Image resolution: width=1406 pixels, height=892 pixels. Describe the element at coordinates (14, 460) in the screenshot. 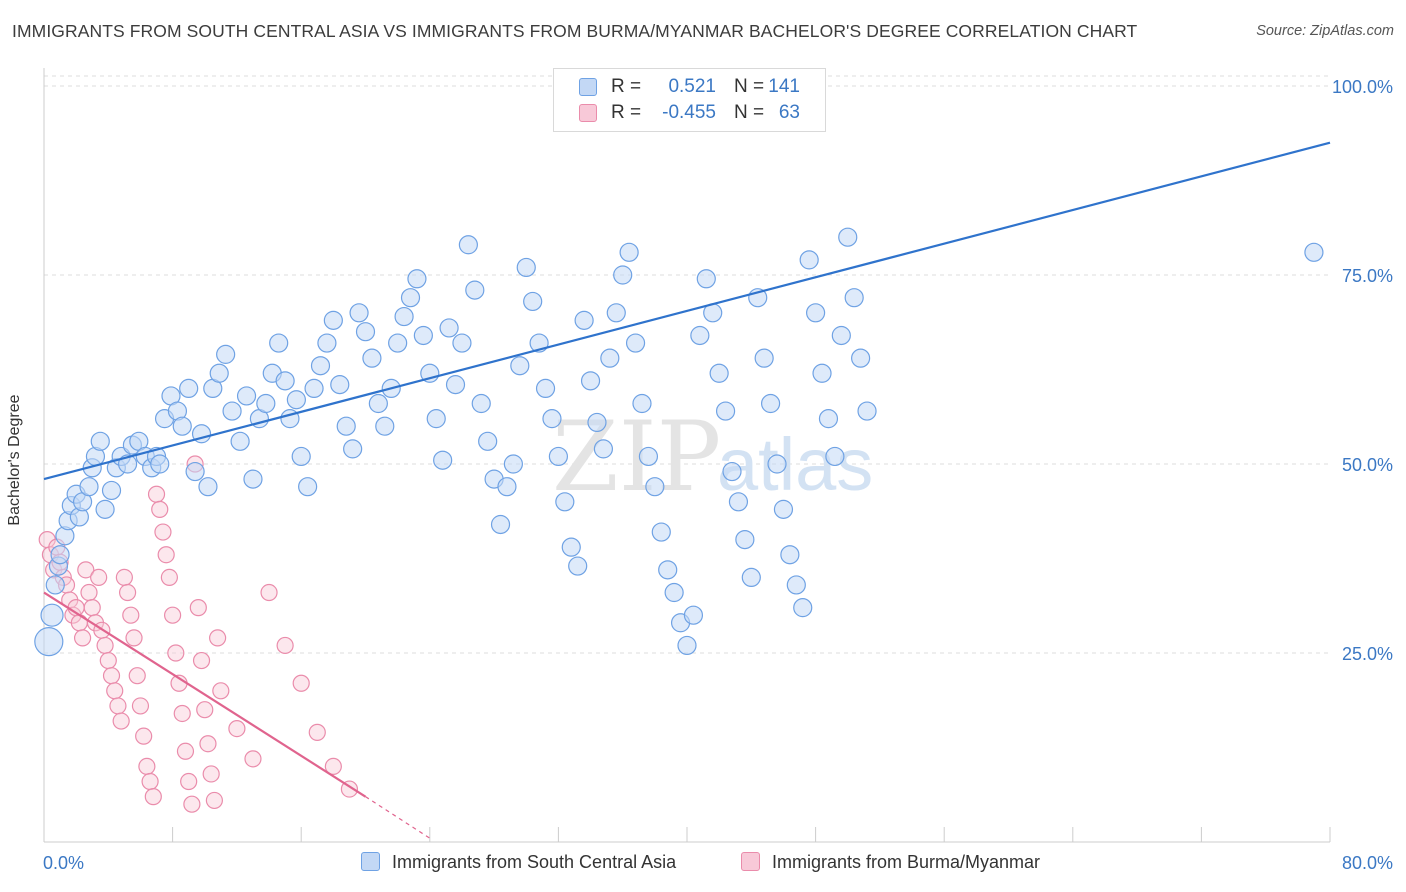

I see `y-axis-label: Bachelor's Degree` at that location.